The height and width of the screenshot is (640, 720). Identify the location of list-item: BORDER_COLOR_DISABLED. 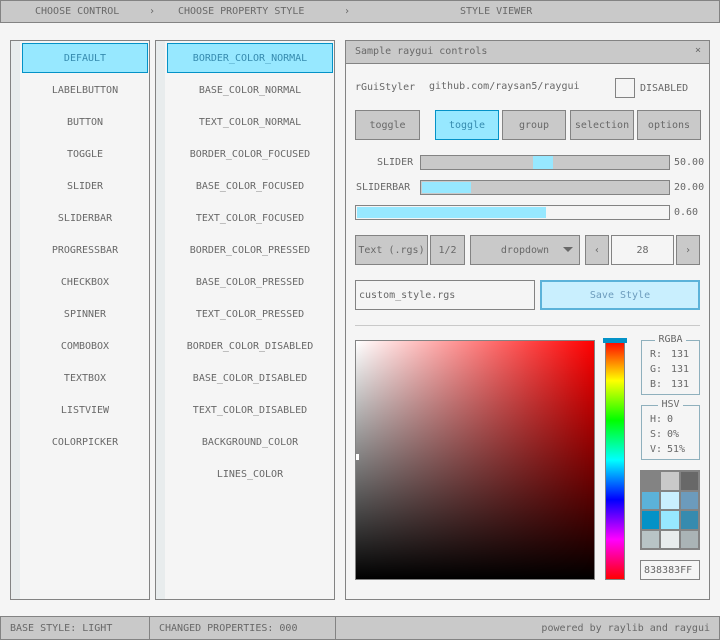
(250, 346).